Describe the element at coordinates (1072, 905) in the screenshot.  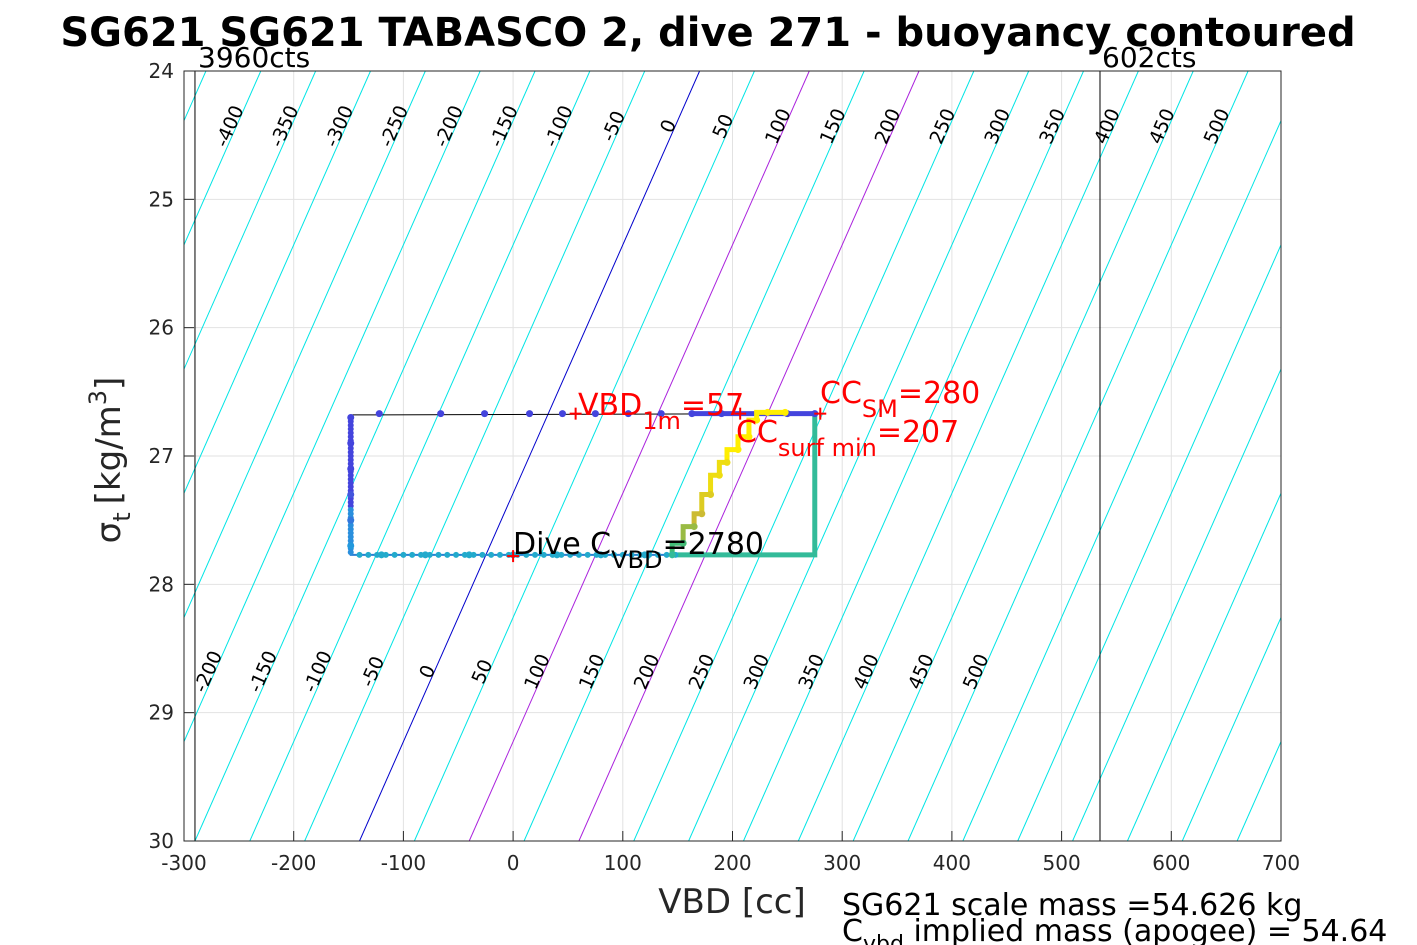
I see `footer-scale-mass: SG621 scale mass =54.626 kg` at that location.